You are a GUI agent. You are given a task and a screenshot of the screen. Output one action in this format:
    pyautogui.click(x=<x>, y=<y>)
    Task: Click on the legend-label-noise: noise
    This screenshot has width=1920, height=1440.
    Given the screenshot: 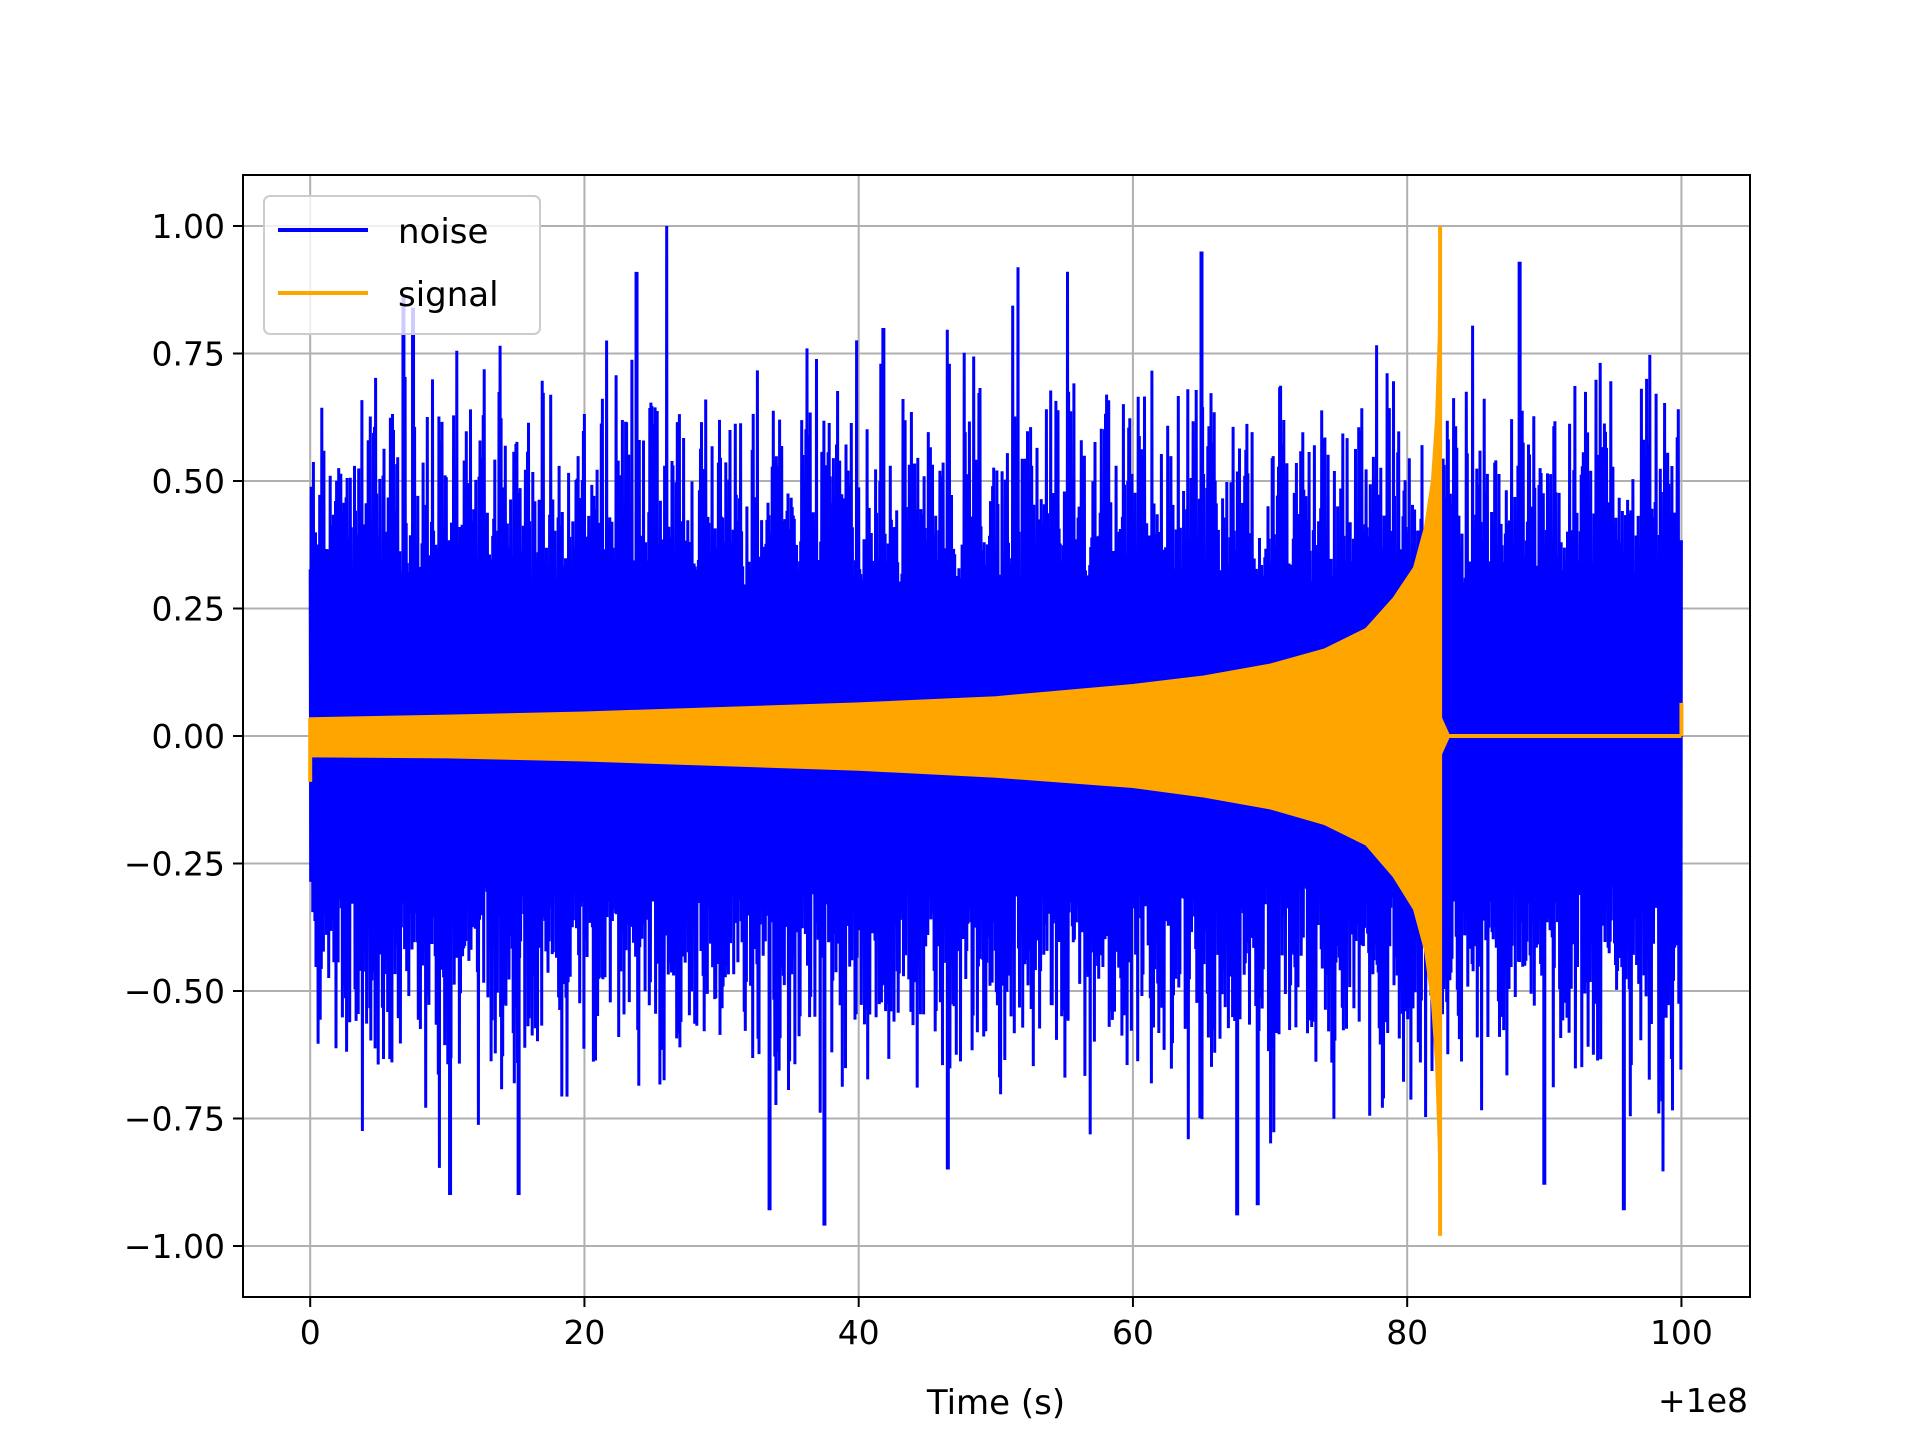 What is the action you would take?
    pyautogui.click(x=443, y=232)
    